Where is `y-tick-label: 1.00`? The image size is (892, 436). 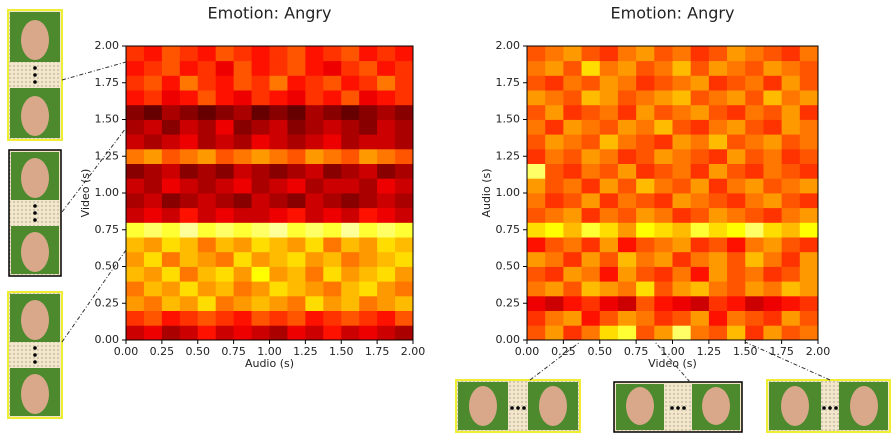
y-tick-label: 1.00 is located at coordinates (508, 192).